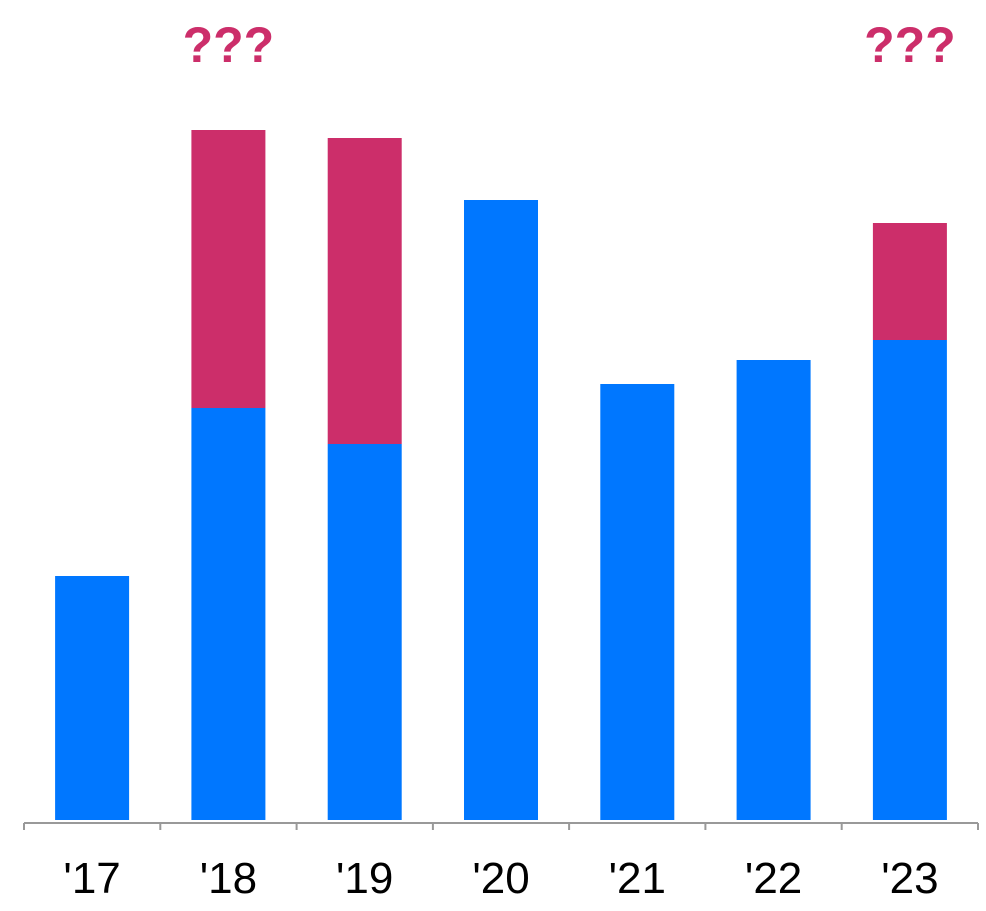  I want to click on x-tick-label: '18, so click(228, 878).